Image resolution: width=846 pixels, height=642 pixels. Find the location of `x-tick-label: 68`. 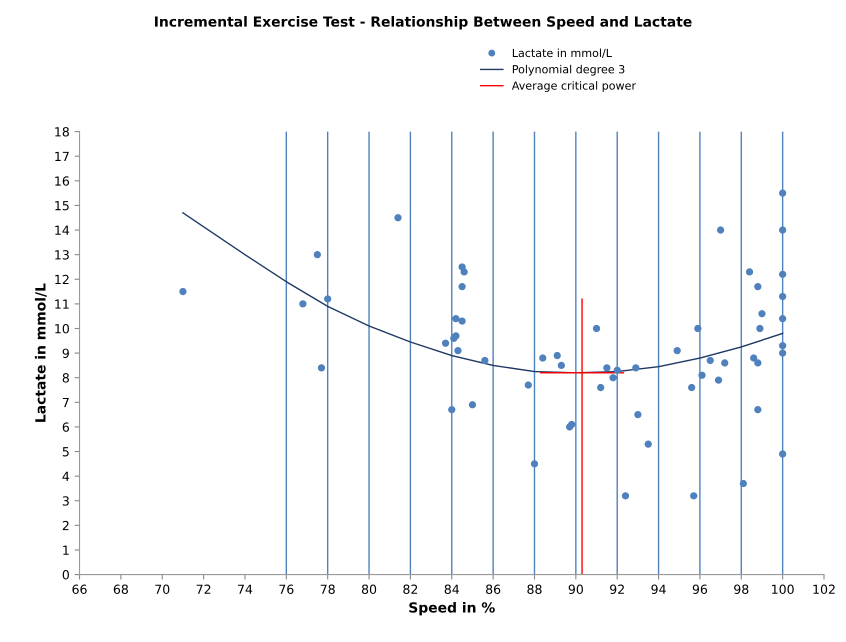

x-tick-label: 68 is located at coordinates (121, 589).